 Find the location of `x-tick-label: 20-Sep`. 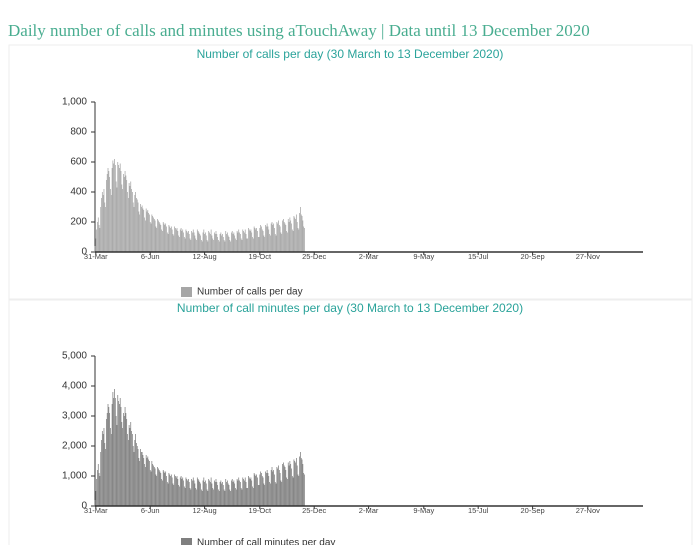

x-tick-label: 20-Sep is located at coordinates (532, 510).